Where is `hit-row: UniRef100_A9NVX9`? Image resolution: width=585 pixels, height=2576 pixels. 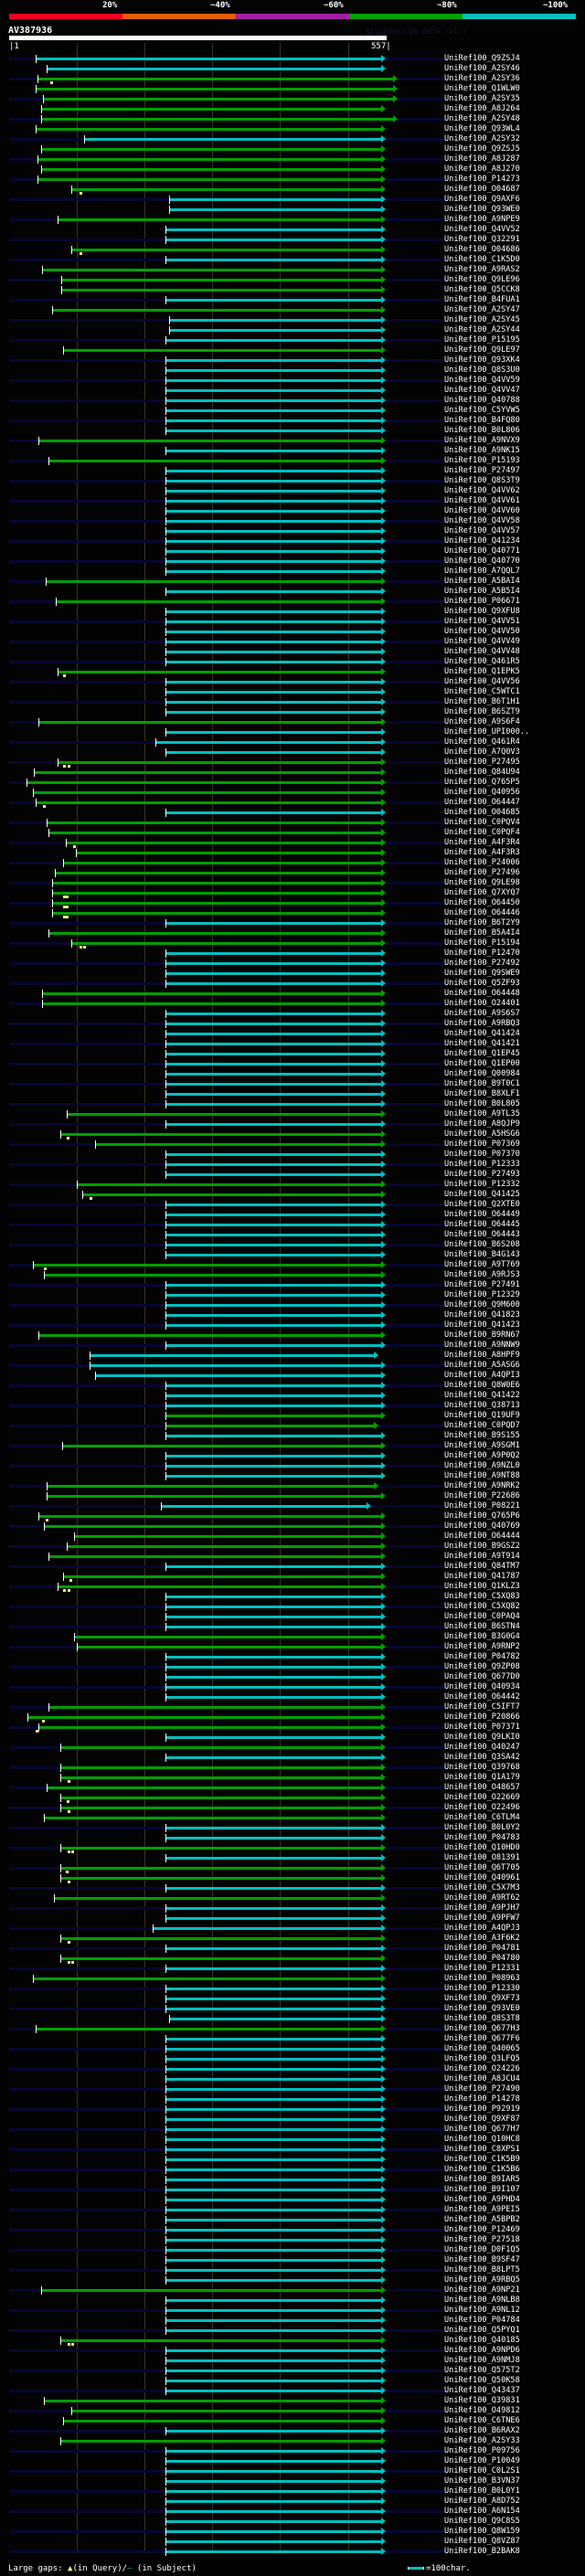
hit-row: UniRef100_A9NVX9 is located at coordinates (293, 441).